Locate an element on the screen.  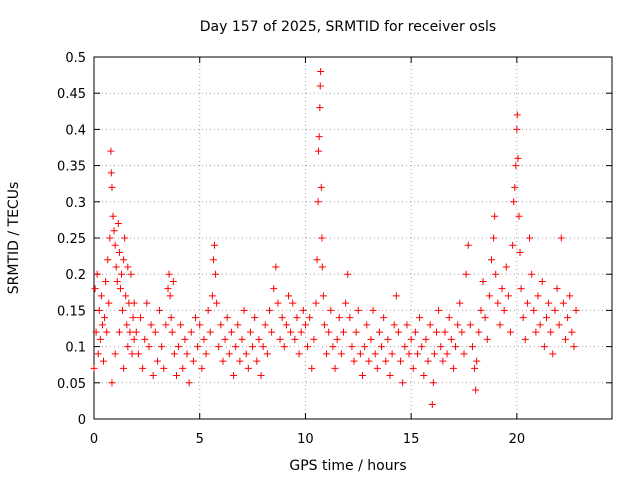
x-tick-label: 0 is located at coordinates (94, 439).